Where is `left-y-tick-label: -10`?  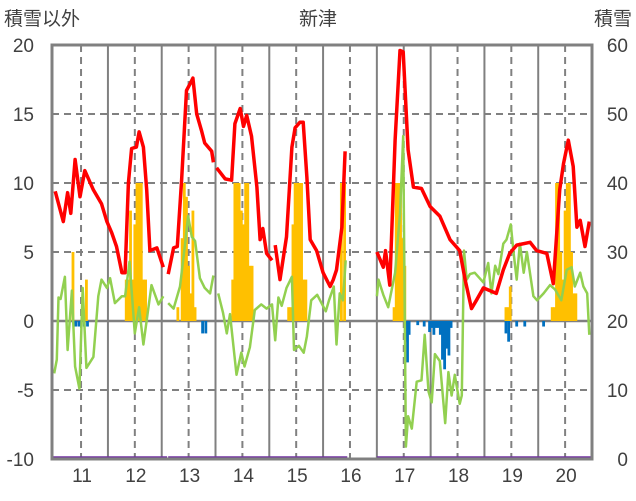 left-y-tick-label: -10 is located at coordinates (20, 460).